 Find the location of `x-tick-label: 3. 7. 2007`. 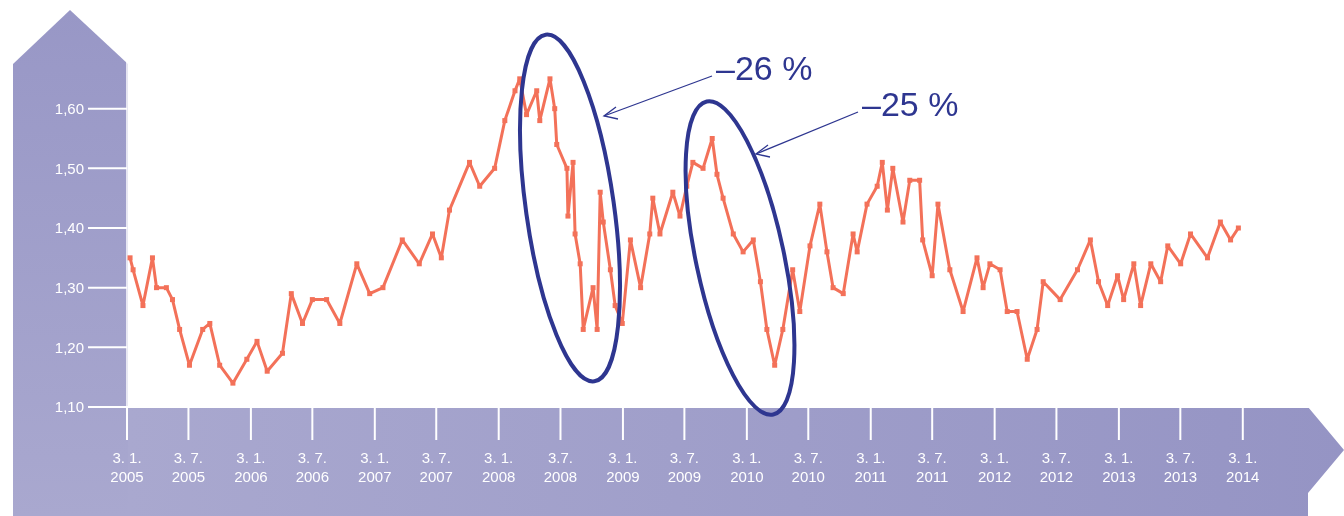

x-tick-label: 3. 7. 2007 is located at coordinates (436, 467).